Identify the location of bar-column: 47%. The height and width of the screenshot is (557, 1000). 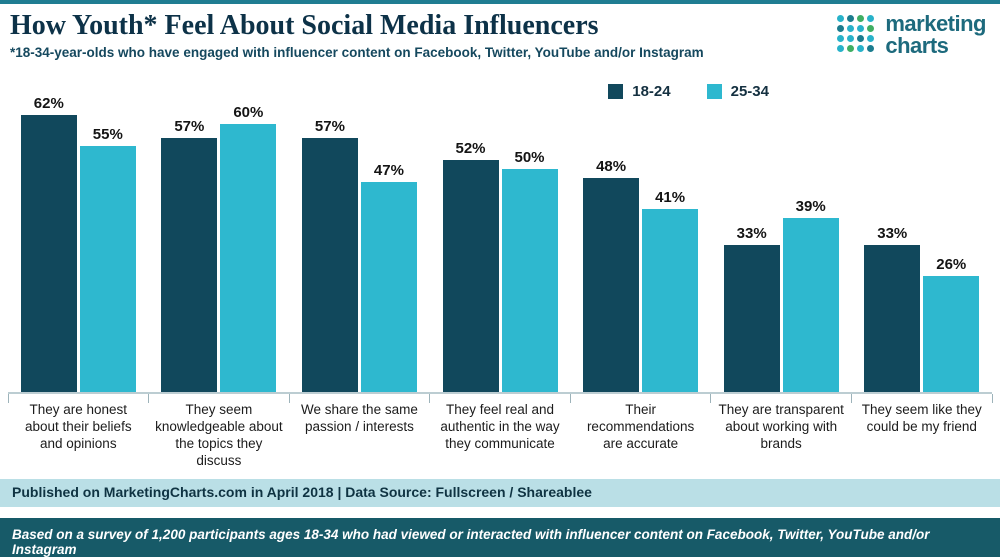
(388, 236).